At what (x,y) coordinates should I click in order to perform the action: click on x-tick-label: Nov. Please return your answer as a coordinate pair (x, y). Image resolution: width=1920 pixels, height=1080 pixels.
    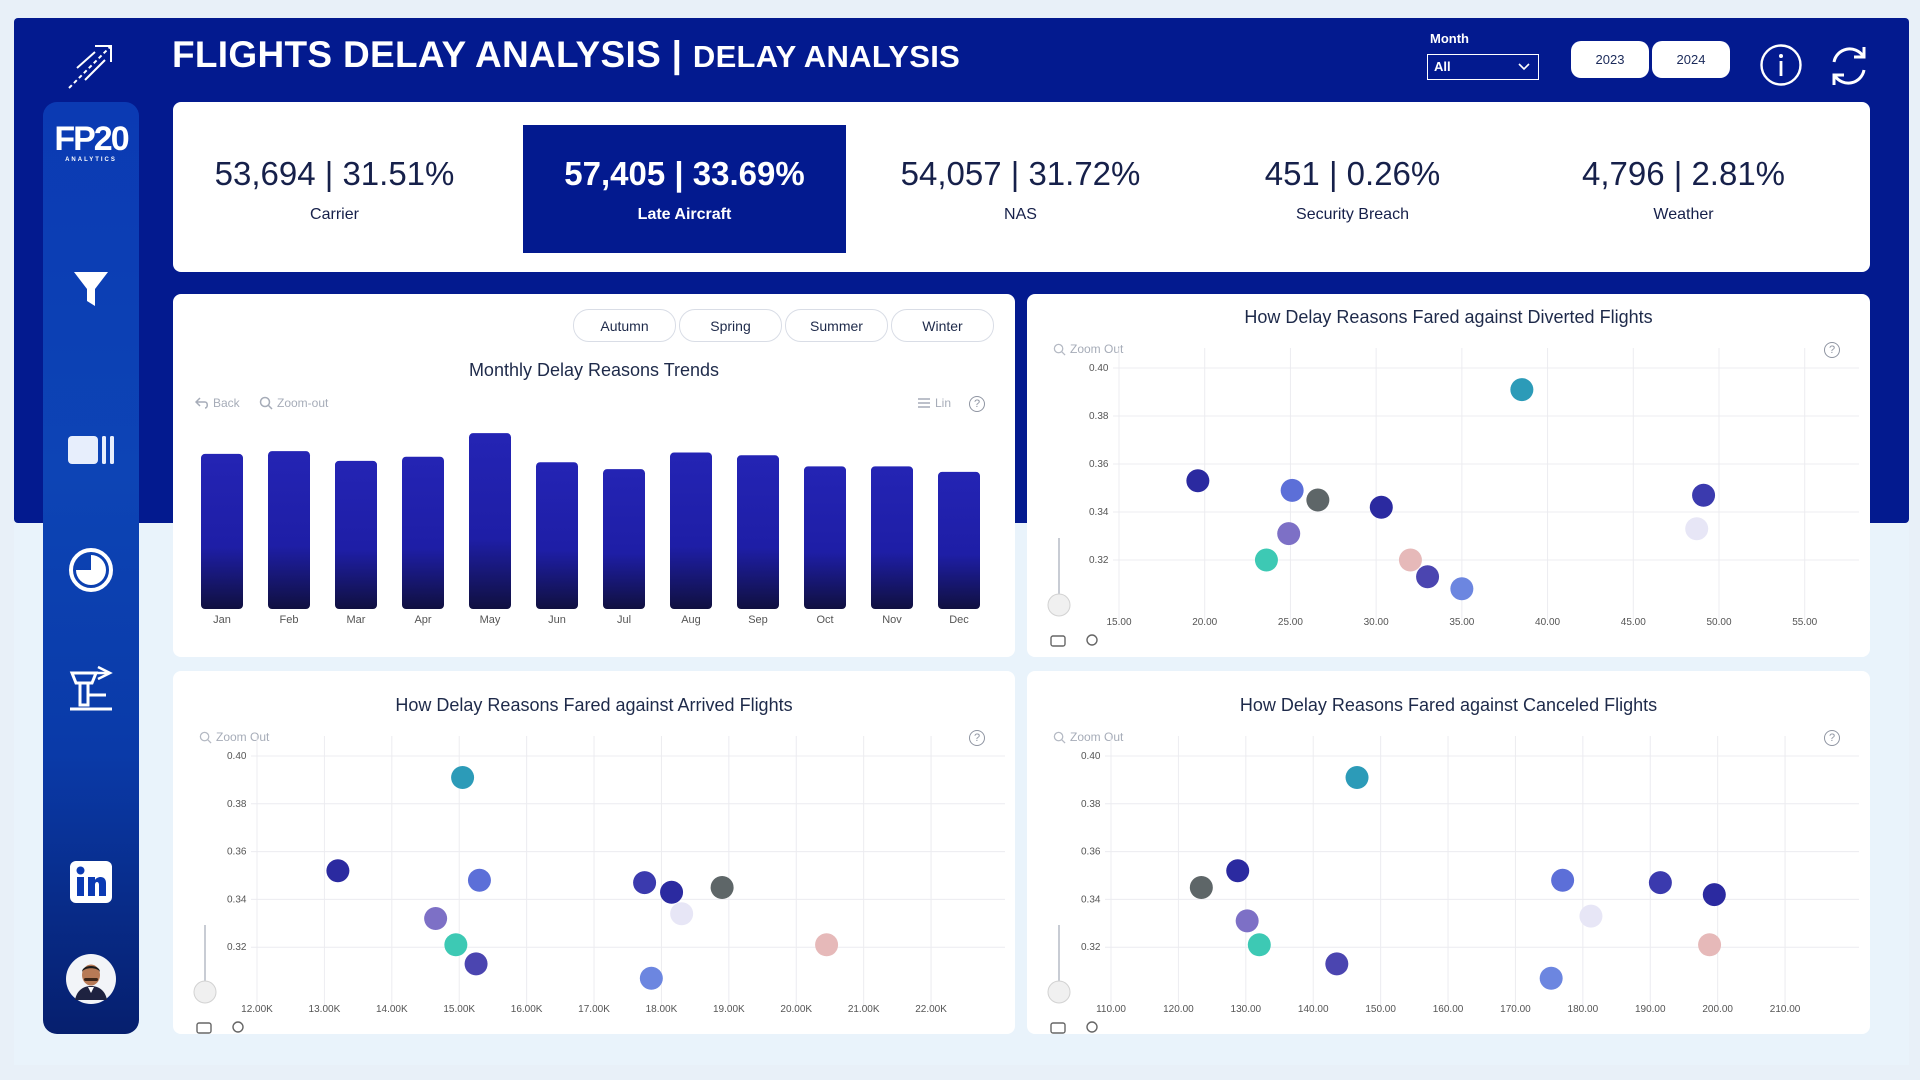
    Looking at the image, I should click on (892, 620).